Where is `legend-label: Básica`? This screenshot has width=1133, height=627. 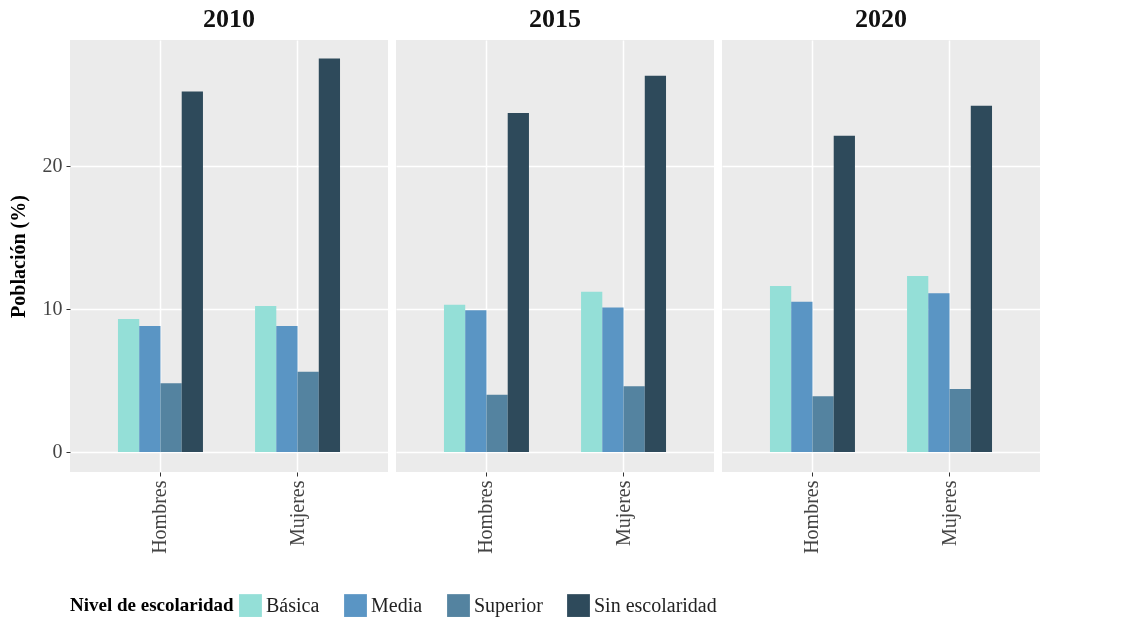
legend-label: Básica is located at coordinates (293, 604).